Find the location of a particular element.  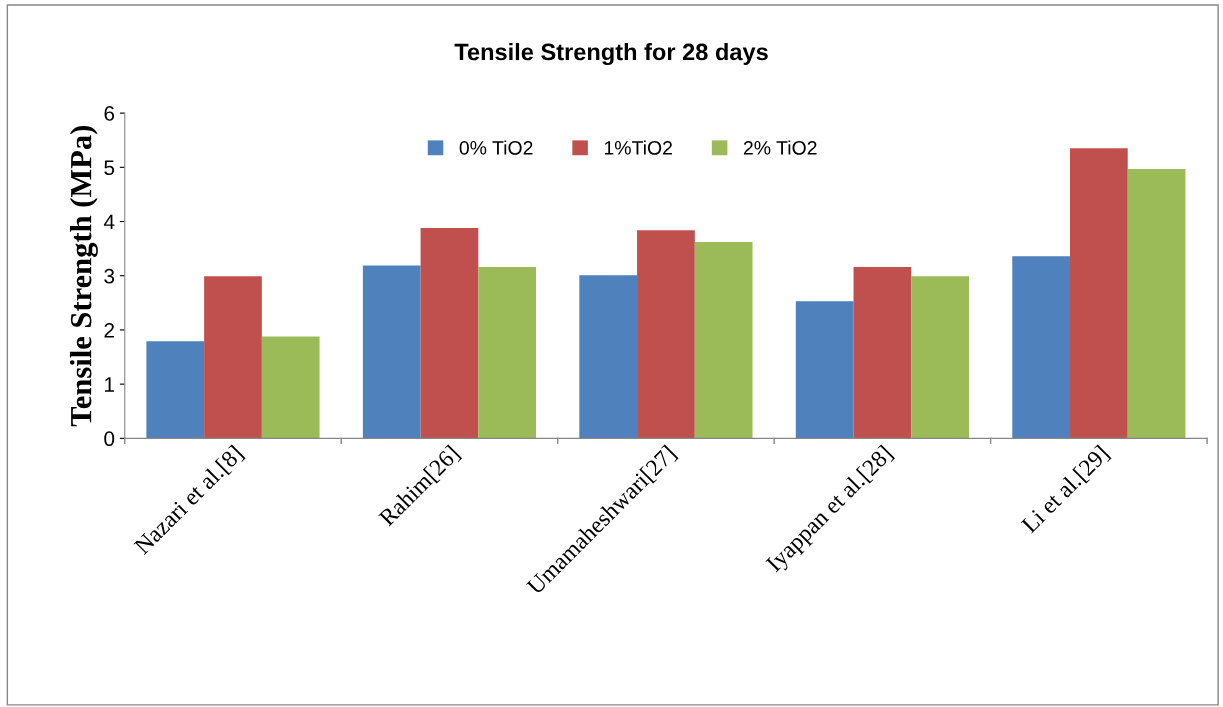

y-tick-label: 6 is located at coordinates (109, 113).